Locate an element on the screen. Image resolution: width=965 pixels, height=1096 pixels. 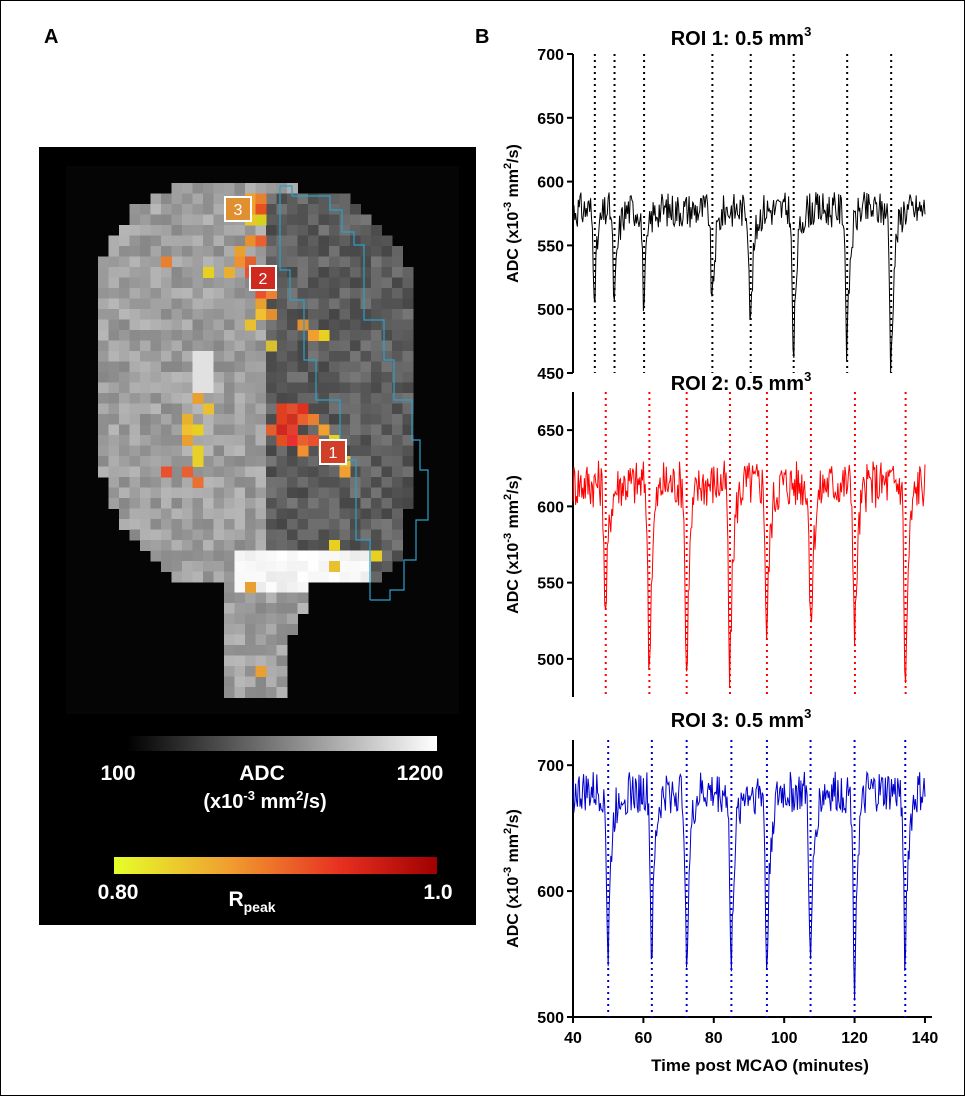
adc-unit: (x10-3 mm2/s) is located at coordinates (264, 800).